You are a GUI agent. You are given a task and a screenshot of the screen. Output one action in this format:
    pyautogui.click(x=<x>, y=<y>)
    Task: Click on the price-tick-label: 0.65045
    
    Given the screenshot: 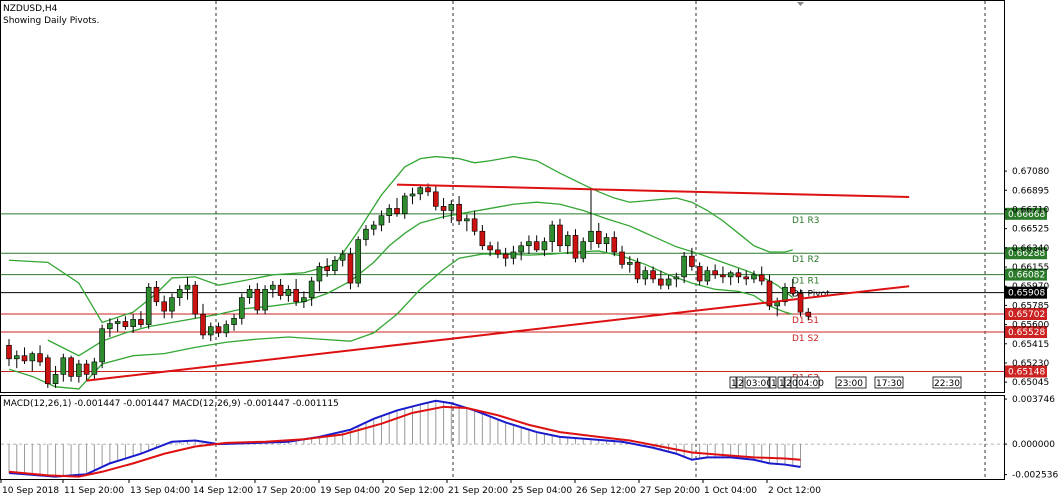 What is the action you would take?
    pyautogui.click(x=1030, y=383)
    